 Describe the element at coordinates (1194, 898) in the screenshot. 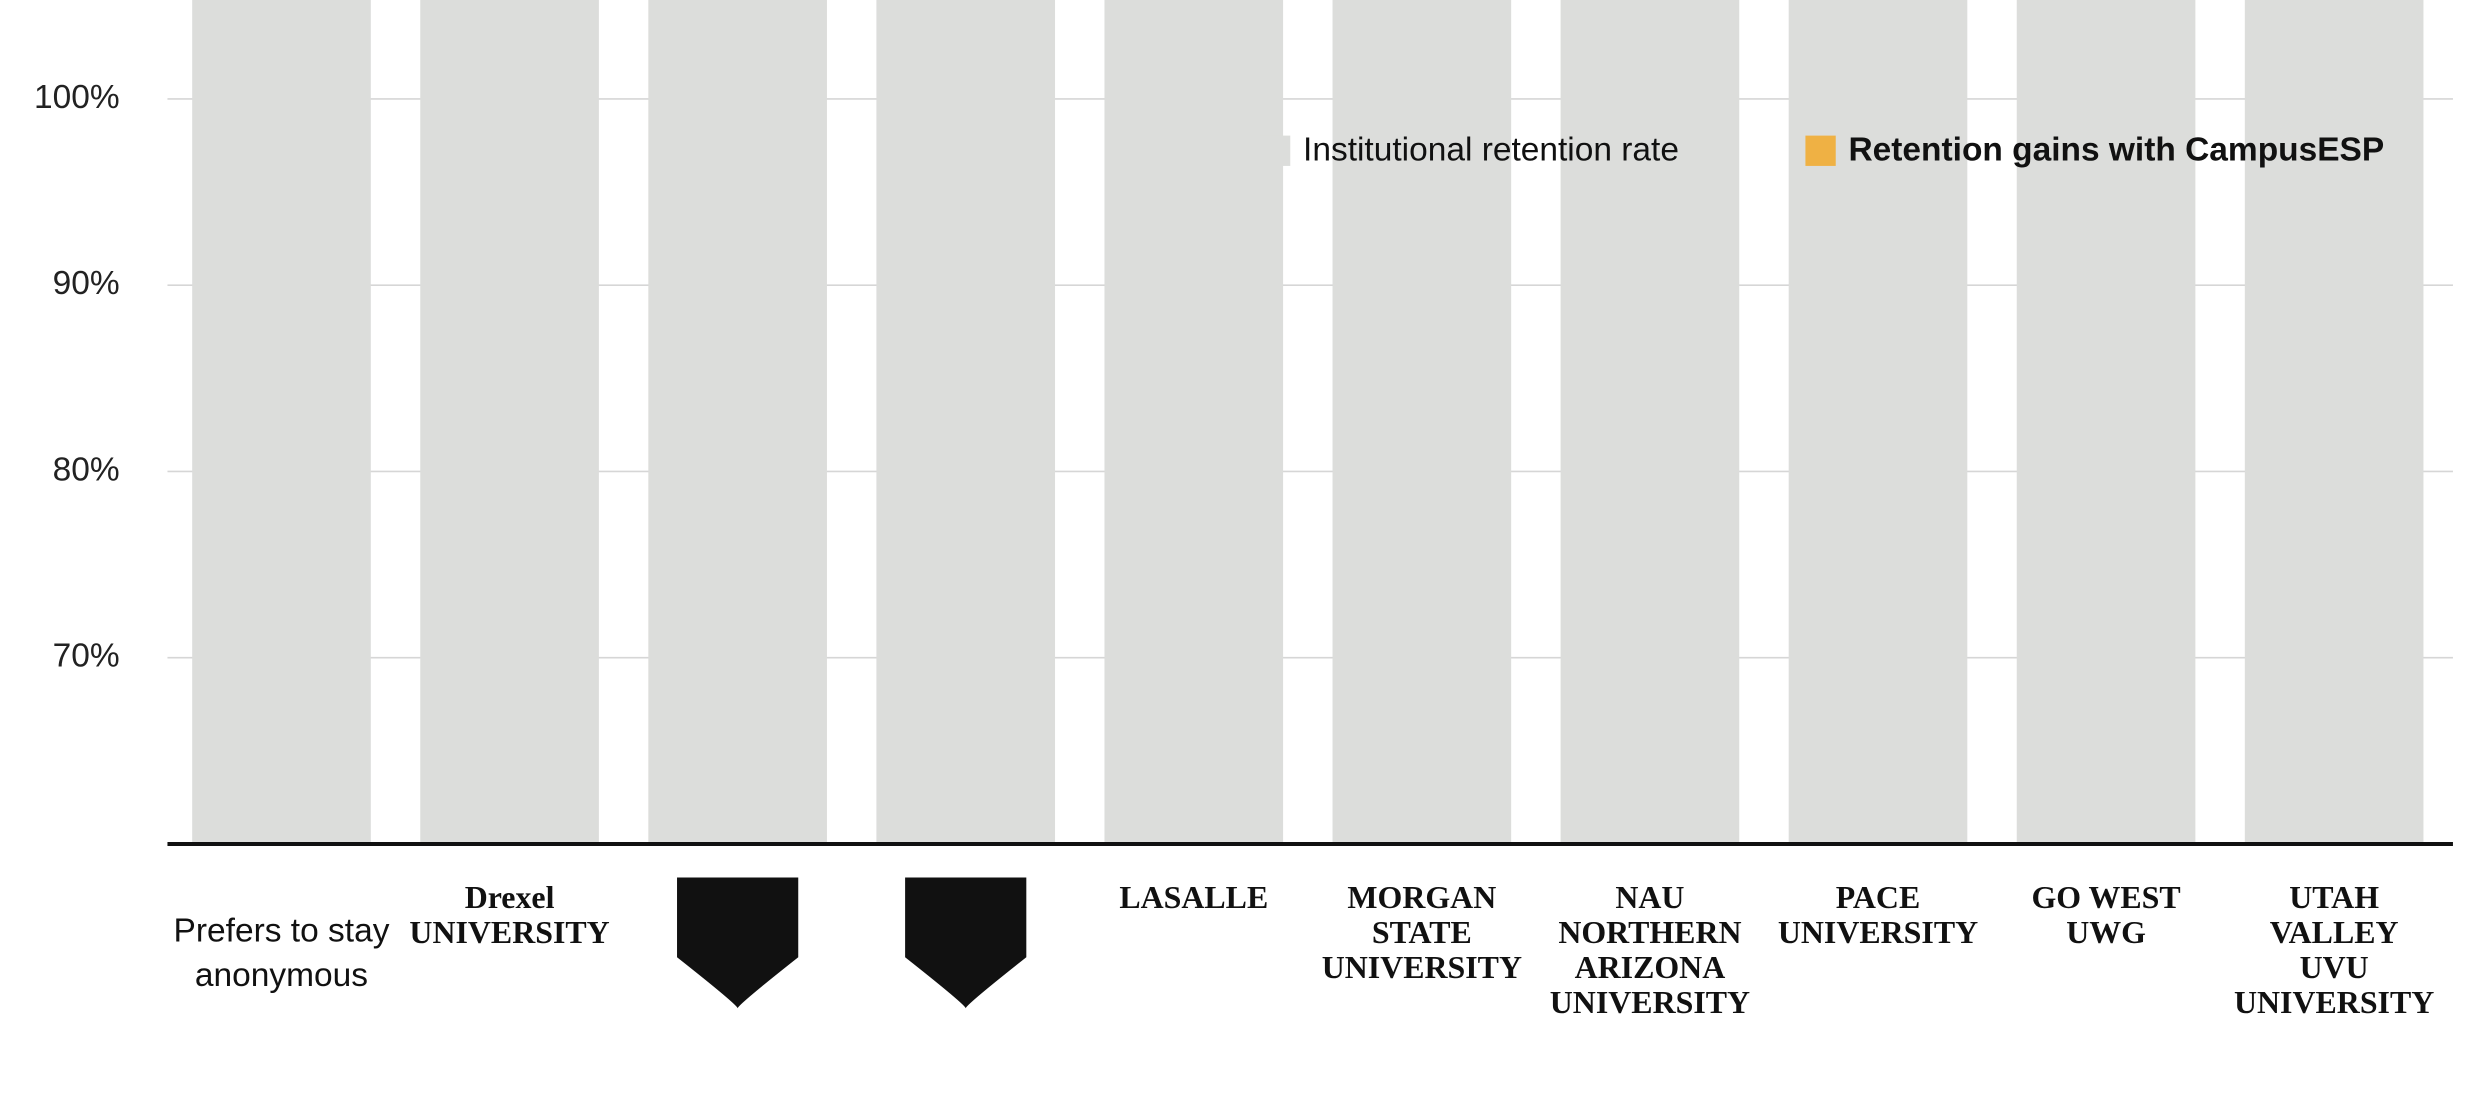

I see `category-logo: LASALLE` at that location.